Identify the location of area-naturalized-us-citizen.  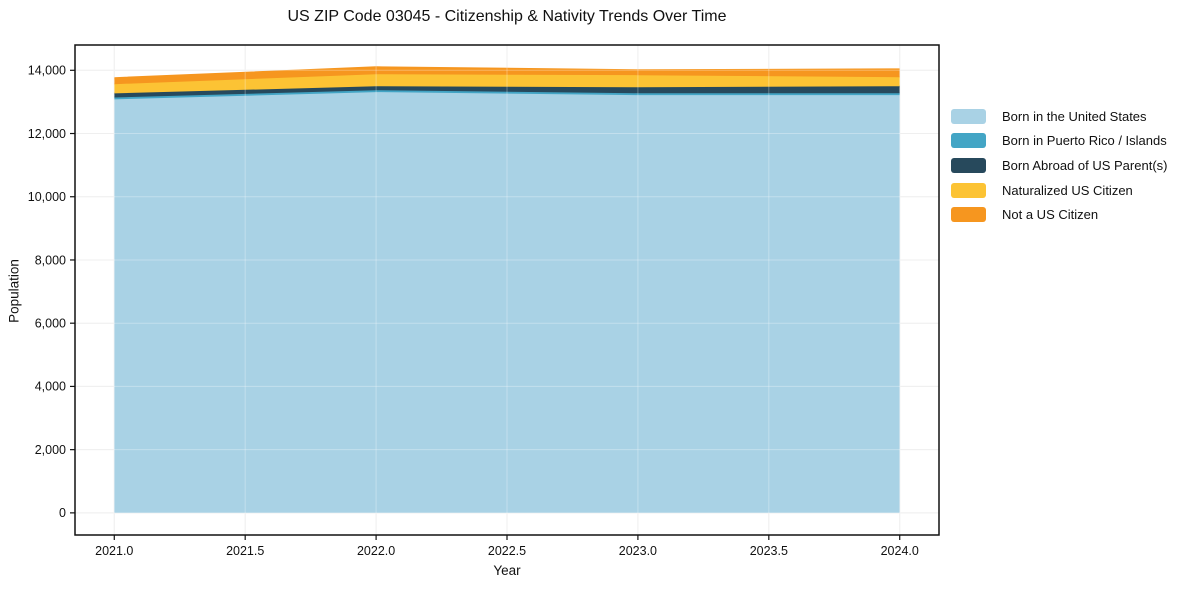
(507, 84).